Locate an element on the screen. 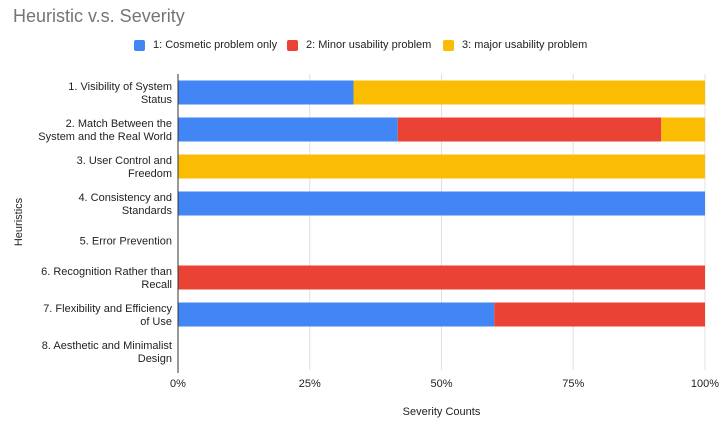 The image size is (726, 427). category-label: 1. Visibility of System is located at coordinates (120, 87).